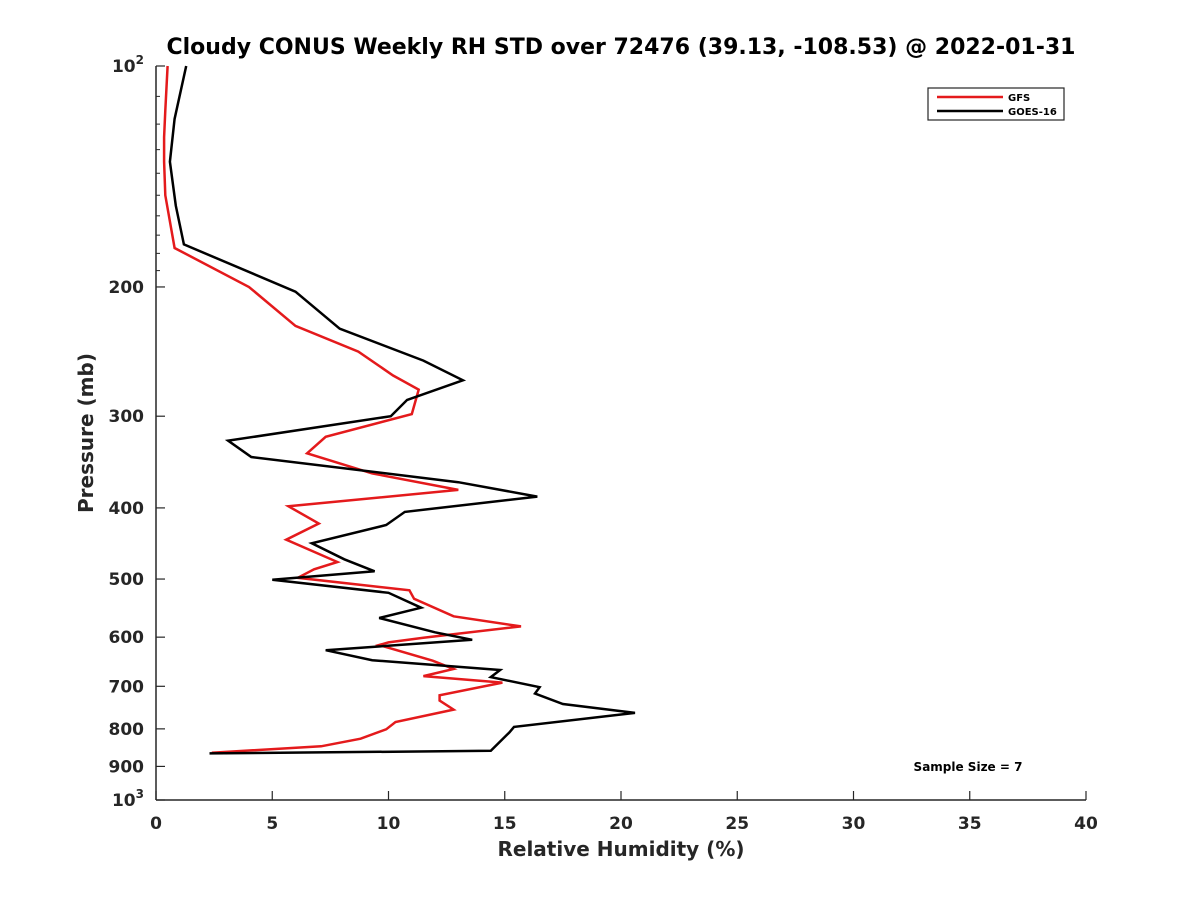 The height and width of the screenshot is (900, 1200). What do you see at coordinates (624, 812) in the screenshot?
I see `x-ticks: 0 5 10 15 20 25 30 35 40` at bounding box center [624, 812].